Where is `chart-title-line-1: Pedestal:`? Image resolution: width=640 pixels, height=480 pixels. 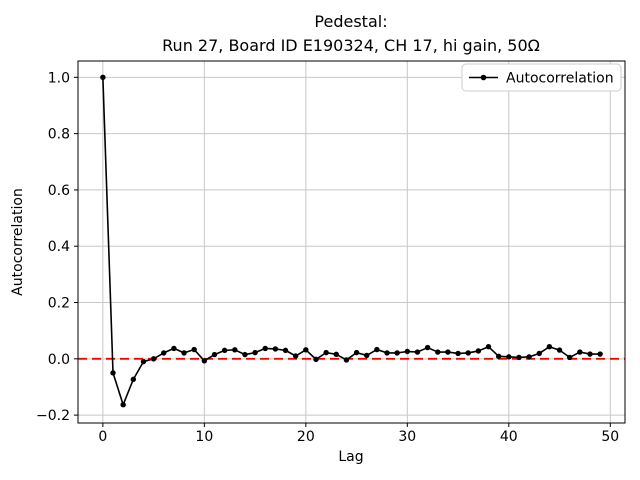 chart-title-line-1: Pedestal: is located at coordinates (350, 21).